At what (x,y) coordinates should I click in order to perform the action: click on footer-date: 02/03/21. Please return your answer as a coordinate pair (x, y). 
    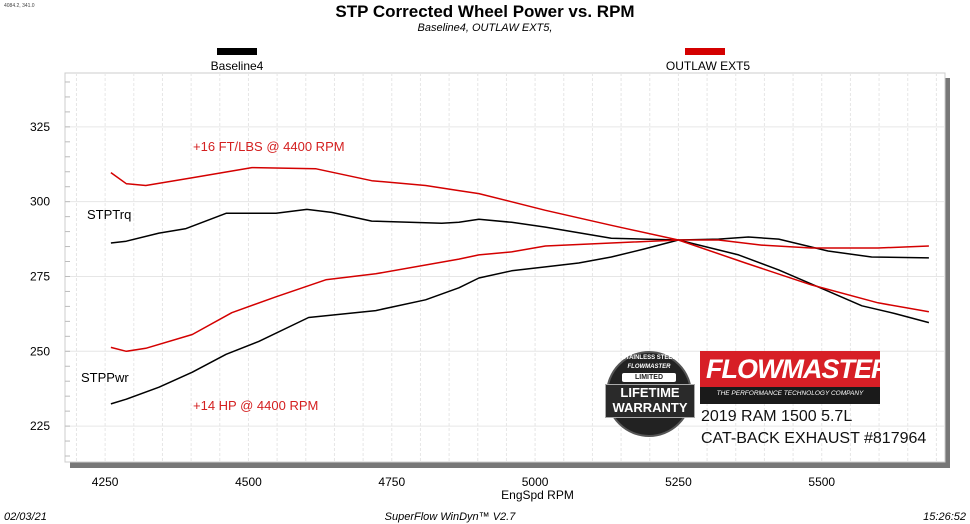
    Looking at the image, I should click on (25, 517).